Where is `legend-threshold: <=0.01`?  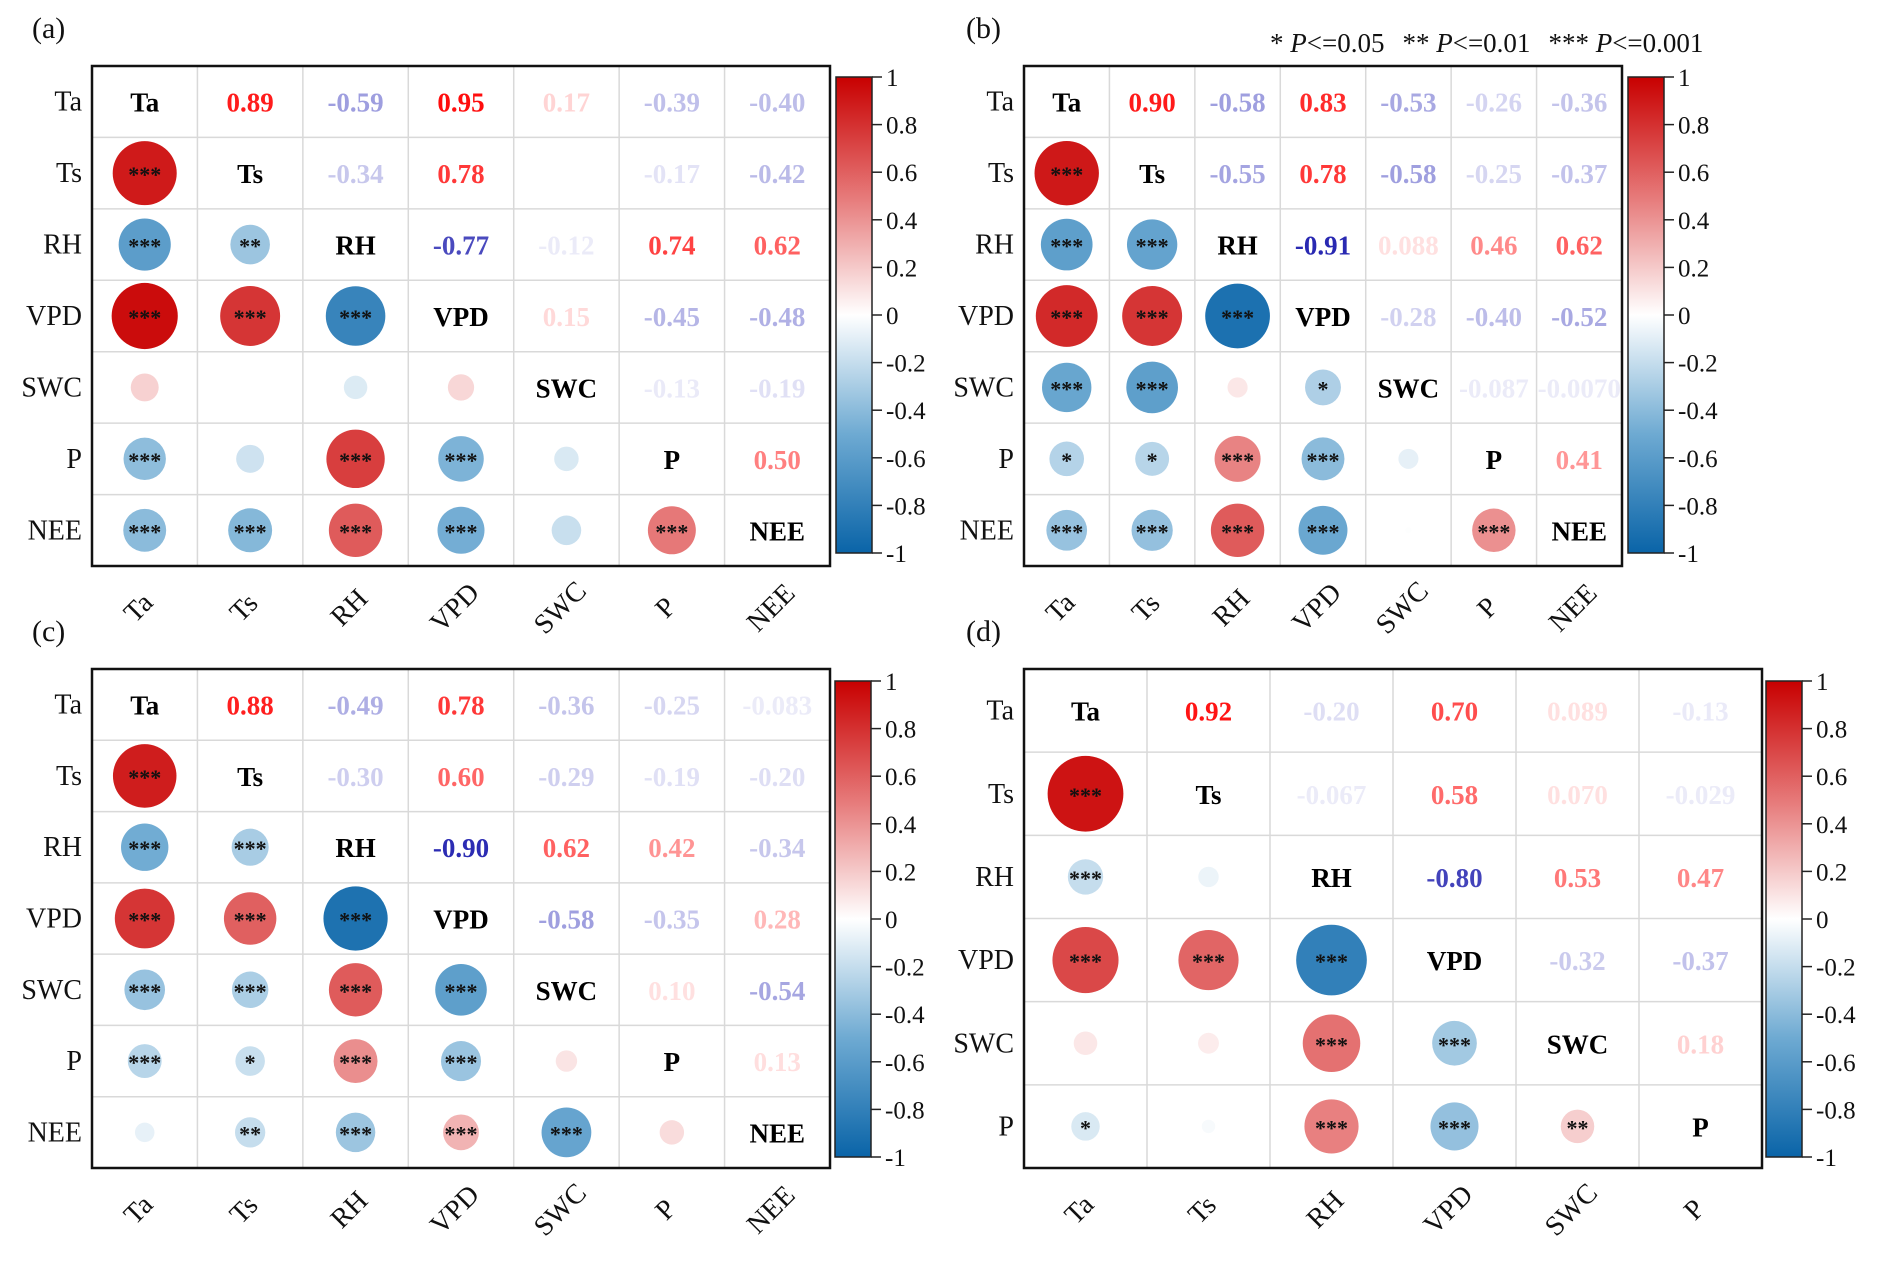 legend-threshold: <=0.01 is located at coordinates (1492, 43).